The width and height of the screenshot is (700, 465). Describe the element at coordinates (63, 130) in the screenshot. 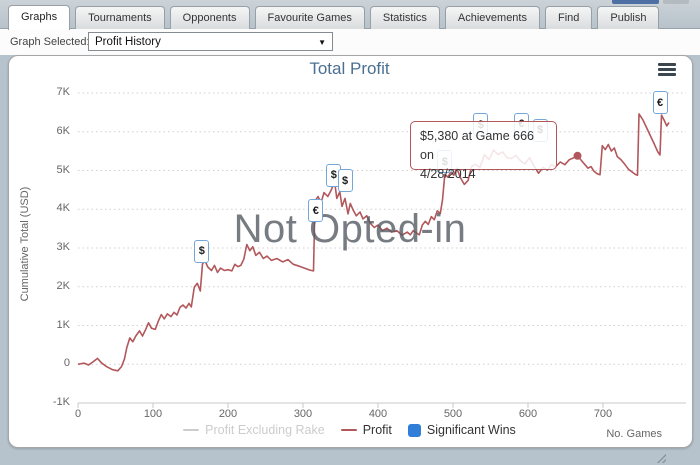

I see `y-tick-label: 6K` at that location.